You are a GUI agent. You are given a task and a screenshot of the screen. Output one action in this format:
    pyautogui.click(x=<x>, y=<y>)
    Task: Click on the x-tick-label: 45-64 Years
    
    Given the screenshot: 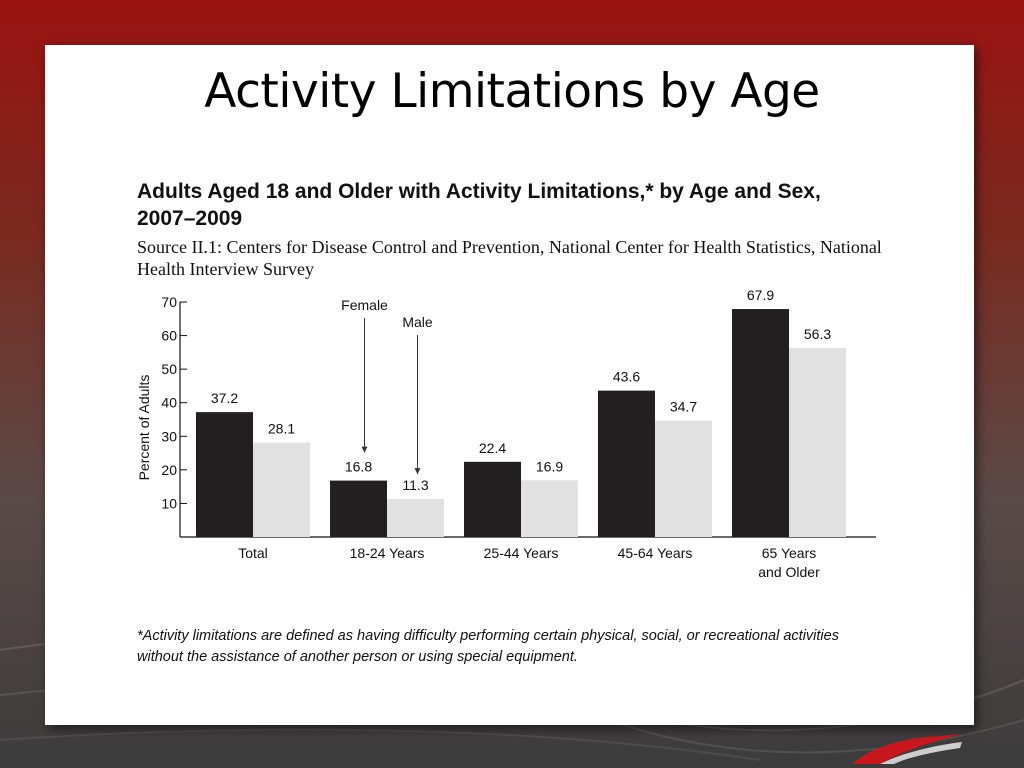 What is the action you would take?
    pyautogui.click(x=655, y=553)
    